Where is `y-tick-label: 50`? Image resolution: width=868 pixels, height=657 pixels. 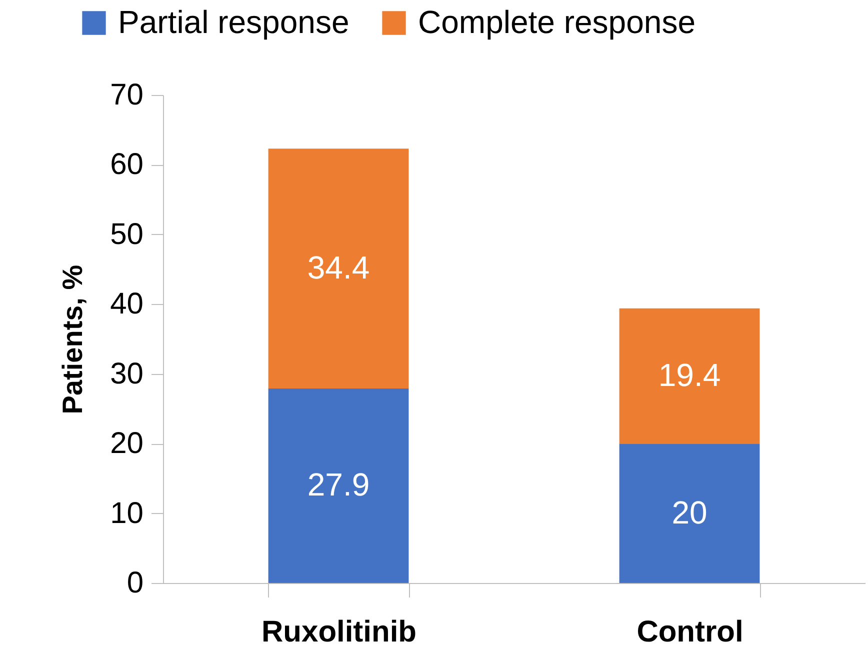 y-tick-label: 50 is located at coordinates (127, 234).